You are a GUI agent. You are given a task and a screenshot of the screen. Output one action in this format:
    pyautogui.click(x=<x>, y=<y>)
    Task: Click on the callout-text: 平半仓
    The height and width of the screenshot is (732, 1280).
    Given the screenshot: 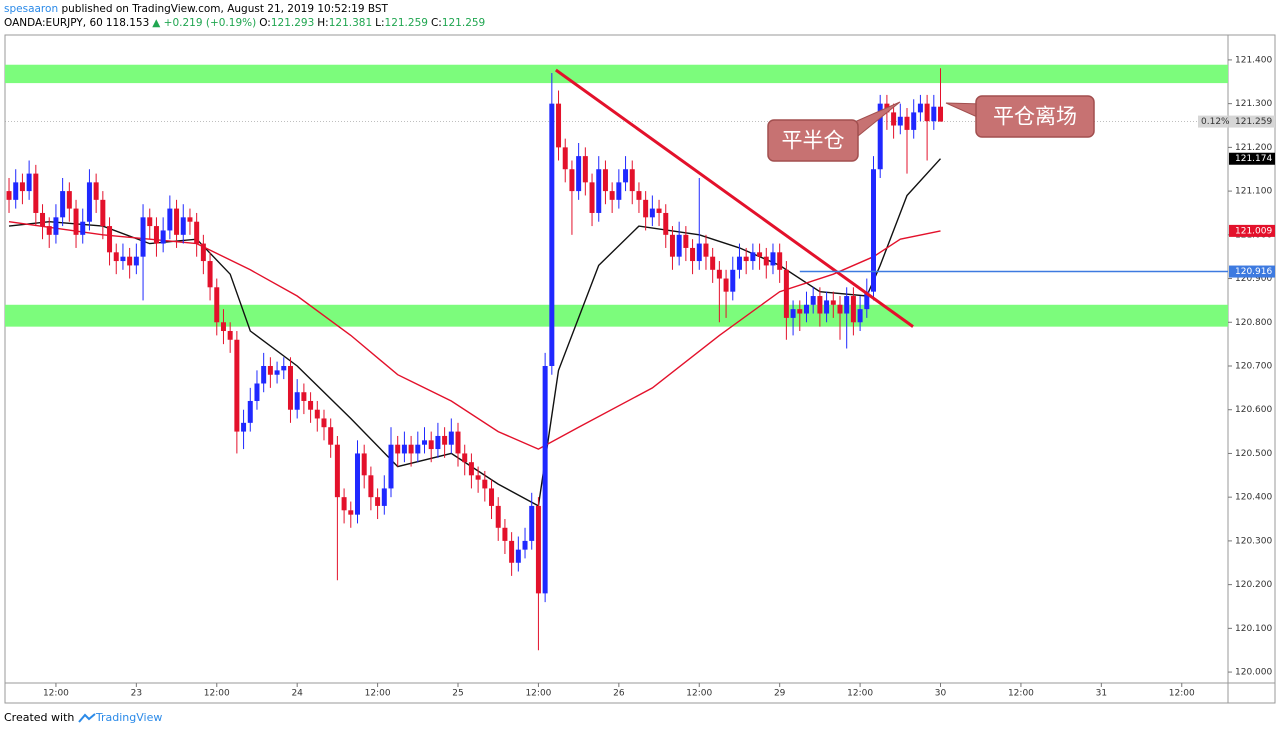 What is the action you would take?
    pyautogui.click(x=813, y=141)
    